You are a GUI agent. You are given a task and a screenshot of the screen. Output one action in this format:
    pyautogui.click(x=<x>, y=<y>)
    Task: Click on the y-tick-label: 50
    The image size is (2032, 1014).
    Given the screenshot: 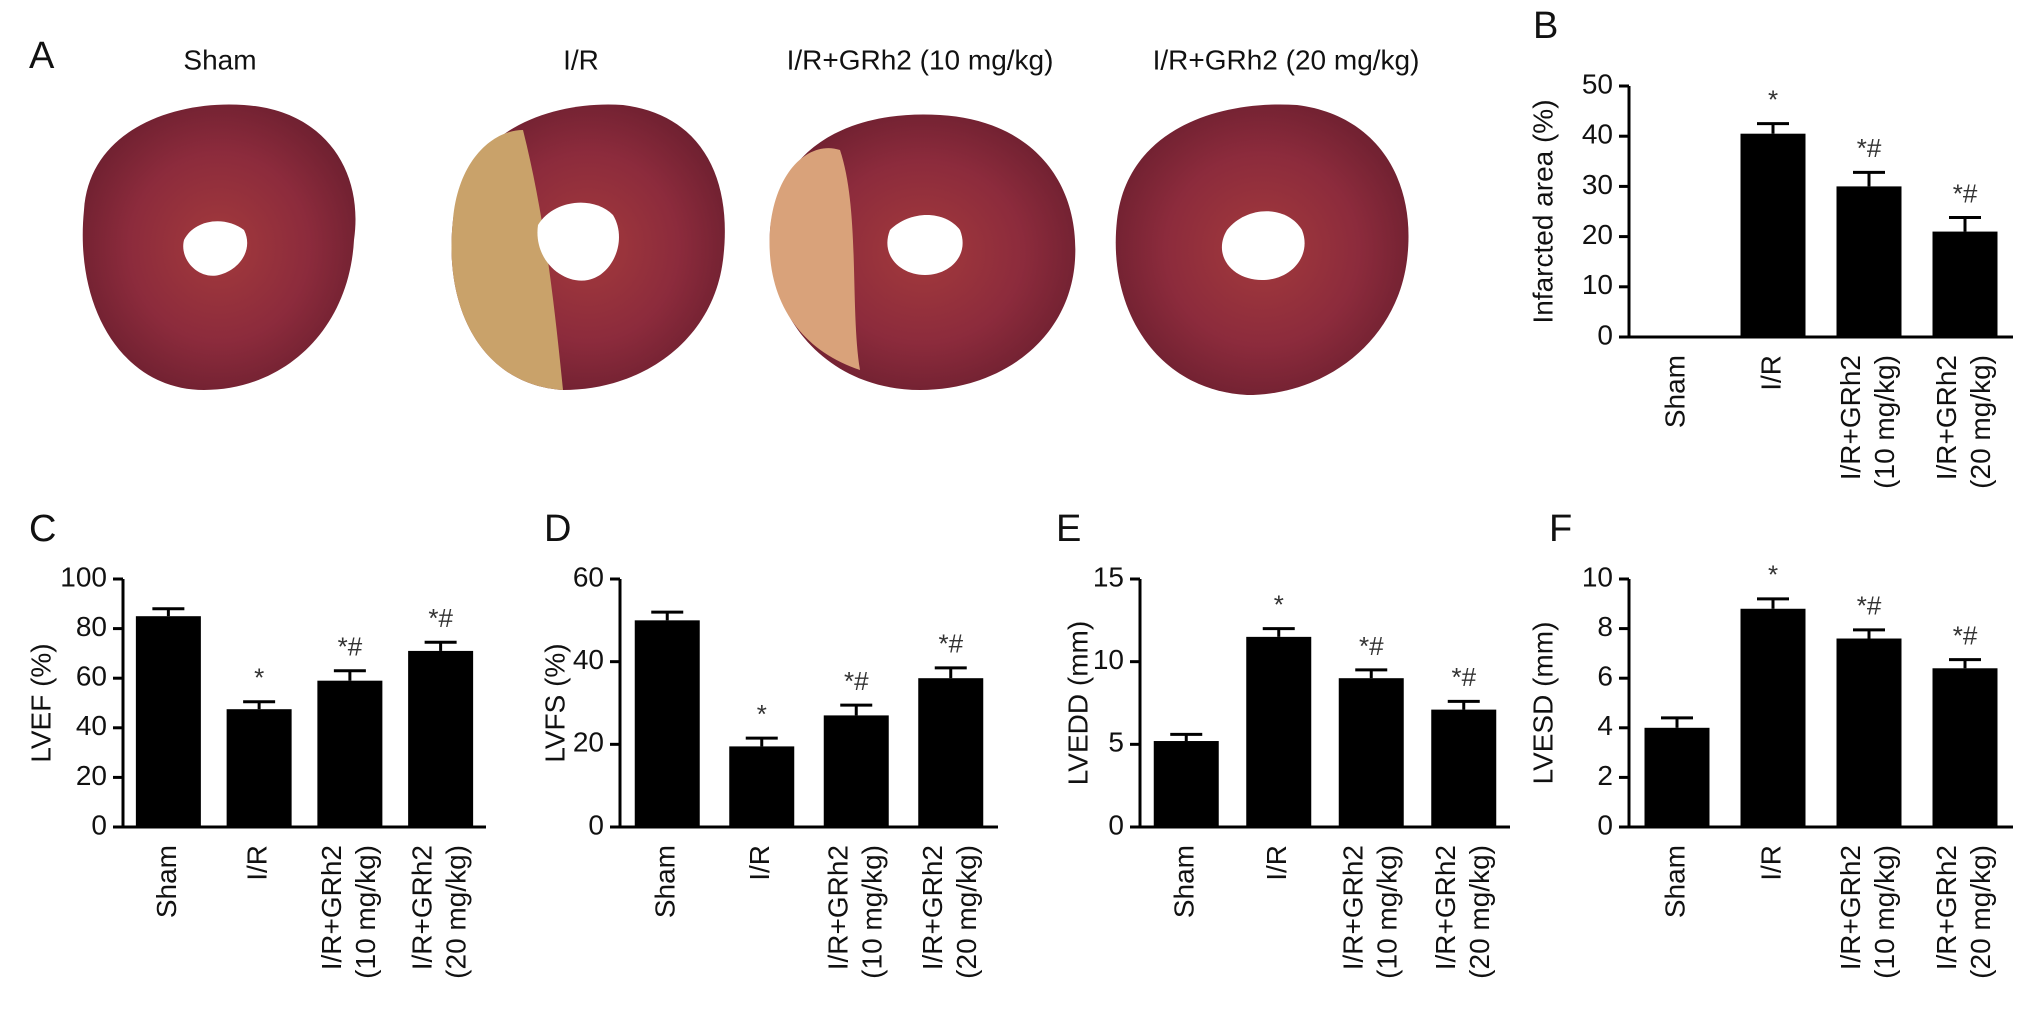 What is the action you would take?
    pyautogui.click(x=1597, y=83)
    